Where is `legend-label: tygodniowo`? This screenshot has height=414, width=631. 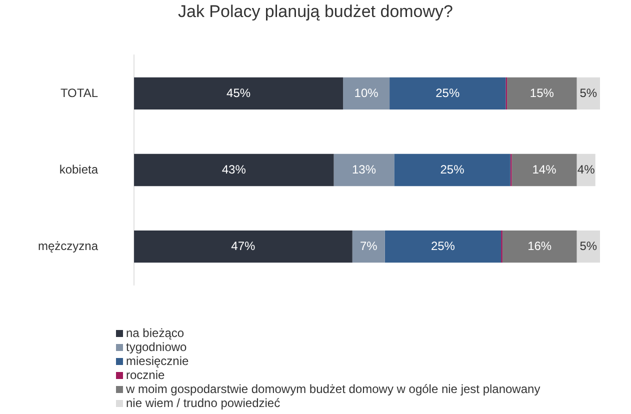
legend-label: tygodniowo is located at coordinates (156, 347).